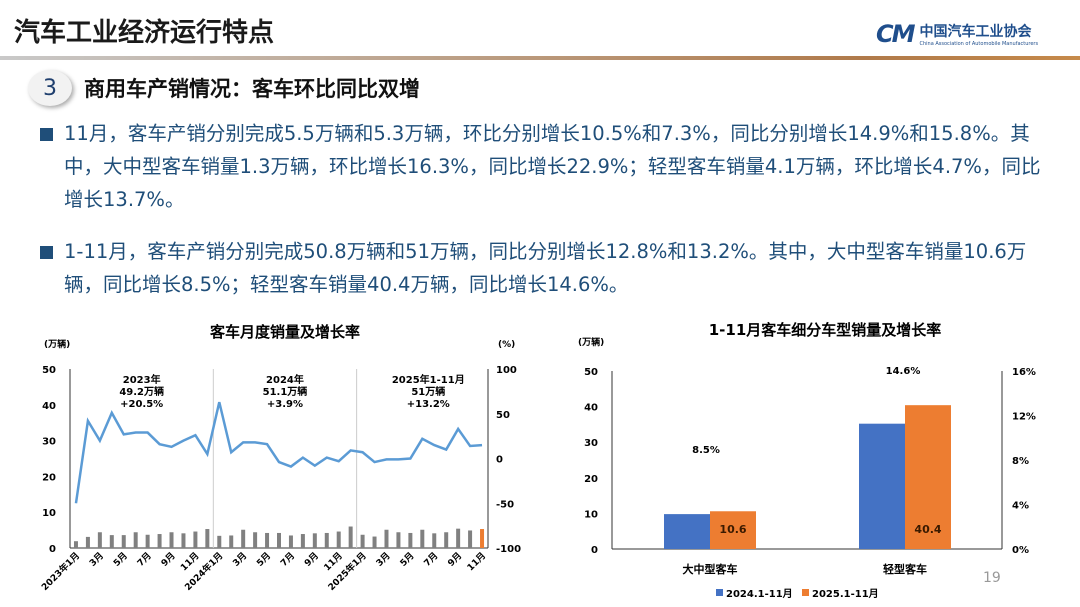  Describe the element at coordinates (1020, 550) in the screenshot. I see `y2-tick-label: 0%` at that location.